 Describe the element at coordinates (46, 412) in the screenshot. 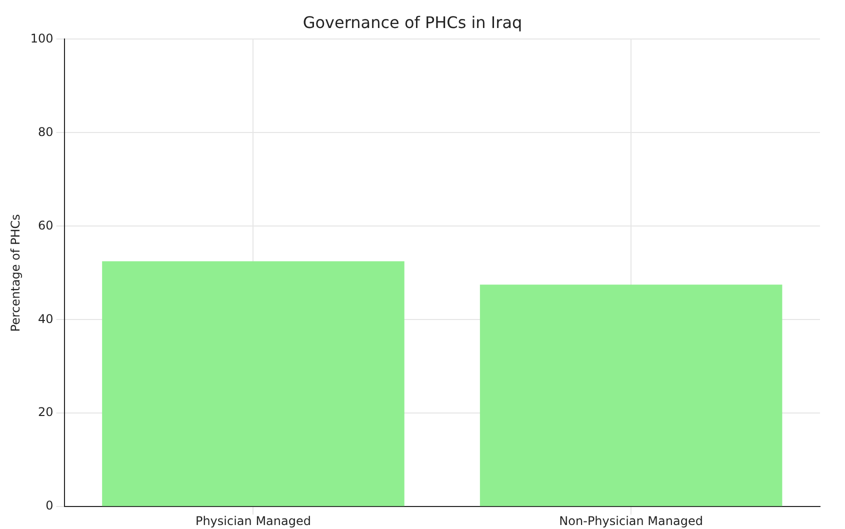

I see `y-tick-label: 20` at that location.